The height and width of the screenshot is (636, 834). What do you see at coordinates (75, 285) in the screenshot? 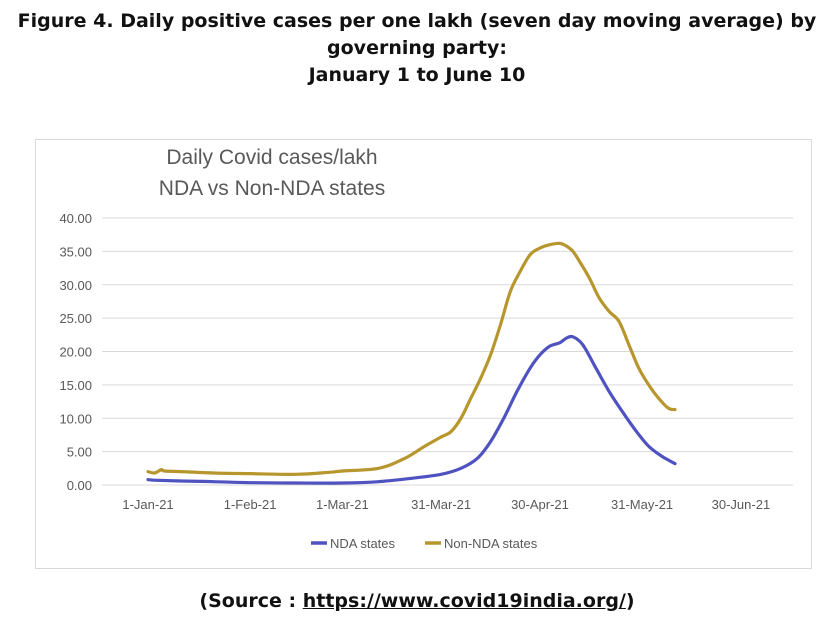
I see `y-tick-label: 30.00` at bounding box center [75, 285].